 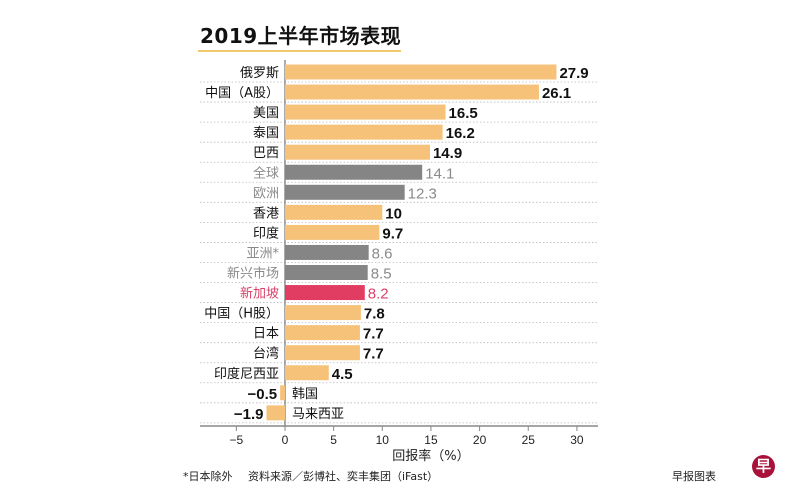 What do you see at coordinates (266, 213) in the screenshot?
I see `category-label: 香港` at bounding box center [266, 213].